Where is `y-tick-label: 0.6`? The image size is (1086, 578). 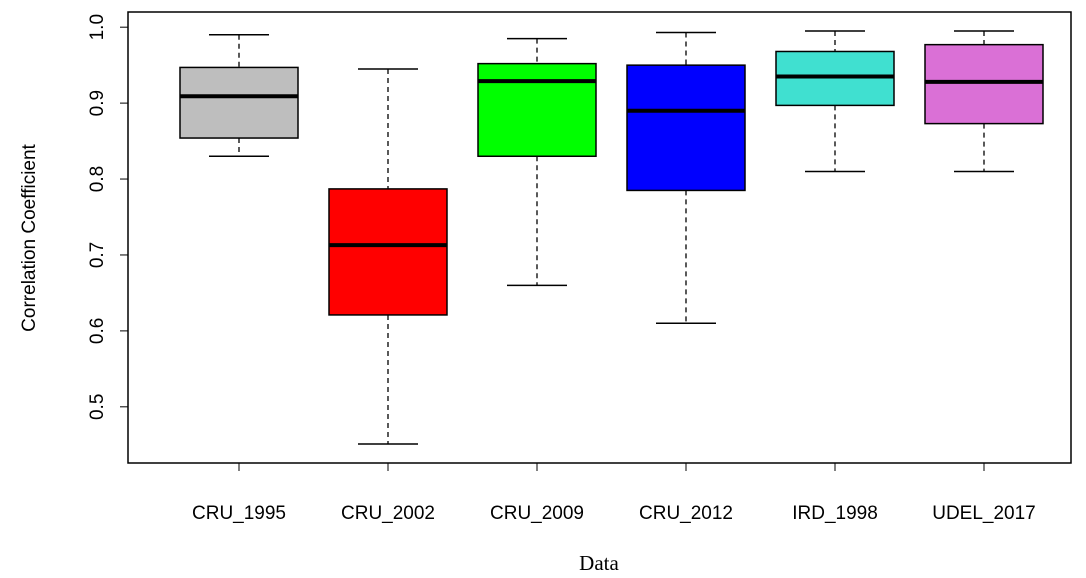 y-tick-label: 0.6 is located at coordinates (97, 331).